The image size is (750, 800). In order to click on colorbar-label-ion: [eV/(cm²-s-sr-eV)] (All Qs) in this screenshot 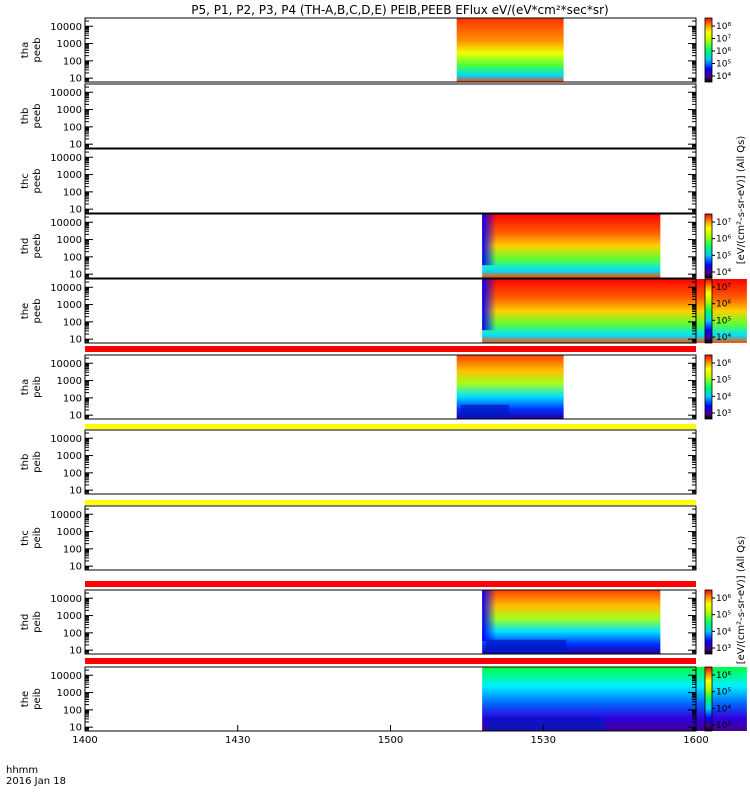, I will do `click(741, 600)`.